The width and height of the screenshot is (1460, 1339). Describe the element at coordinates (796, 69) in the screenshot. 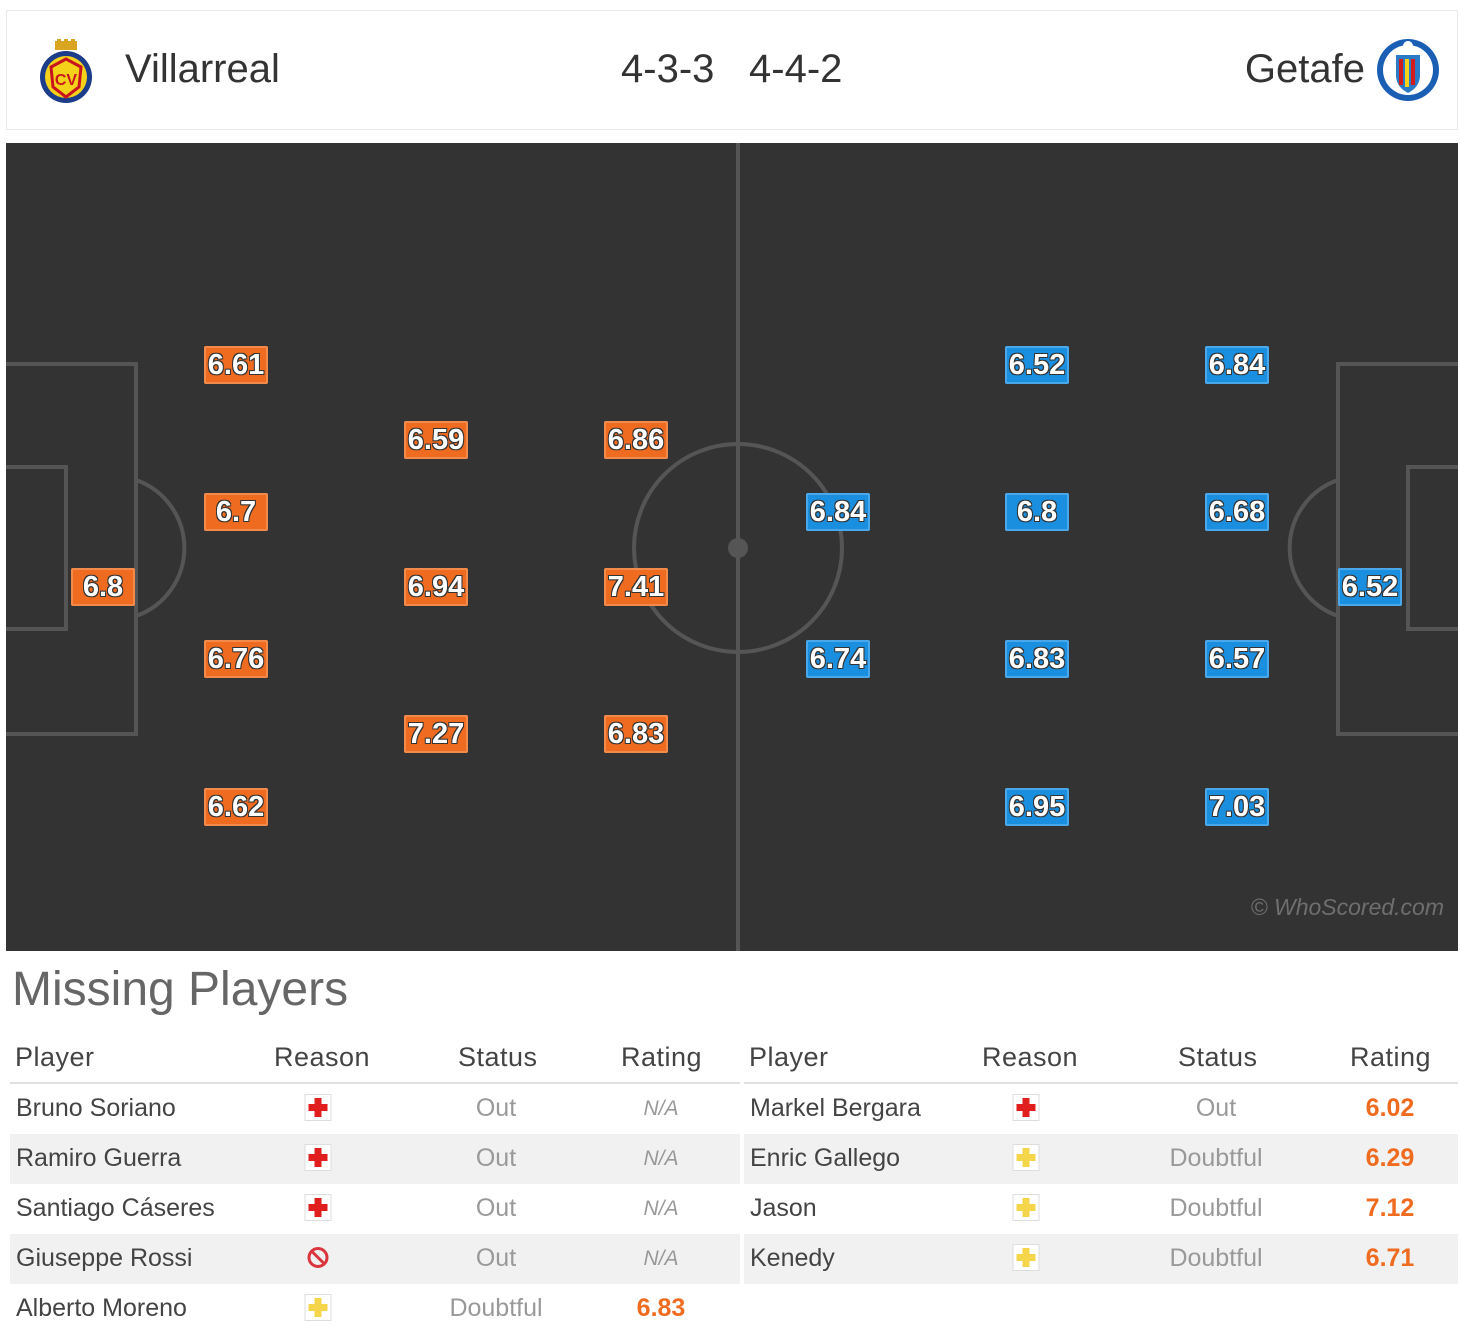

I see `away-formation: 4-4-2` at that location.